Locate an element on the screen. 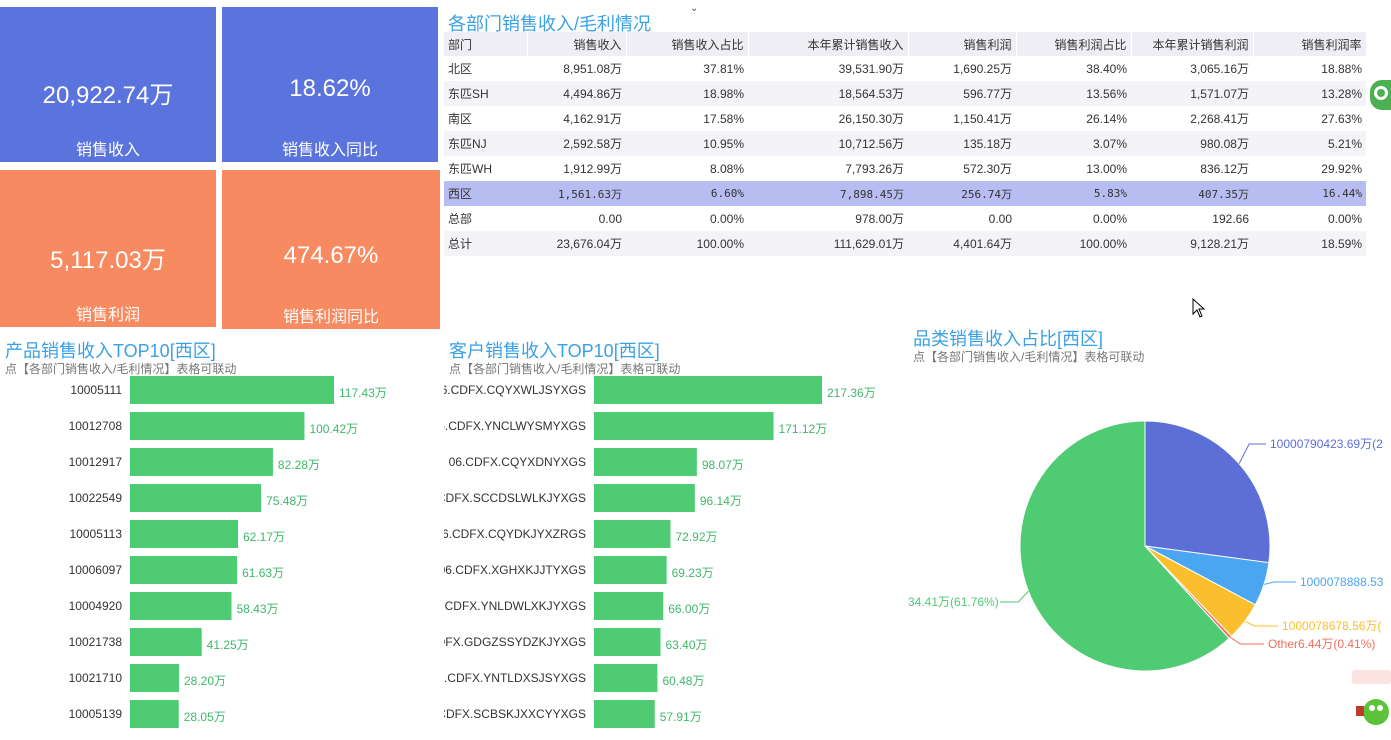 Image resolution: width=1391 pixels, height=740 pixels. category-label: 10006097 is located at coordinates (96, 570).